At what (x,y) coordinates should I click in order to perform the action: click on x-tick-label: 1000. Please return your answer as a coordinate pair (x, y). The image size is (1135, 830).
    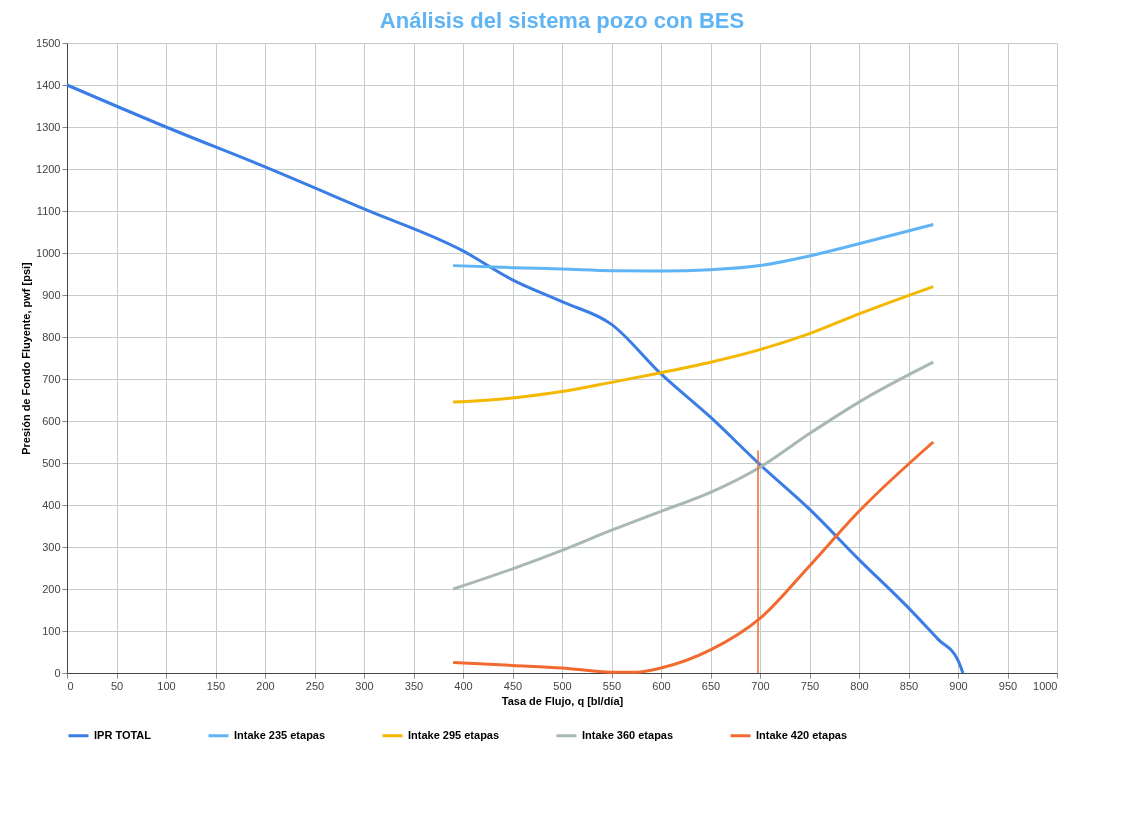
    Looking at the image, I should click on (1045, 685).